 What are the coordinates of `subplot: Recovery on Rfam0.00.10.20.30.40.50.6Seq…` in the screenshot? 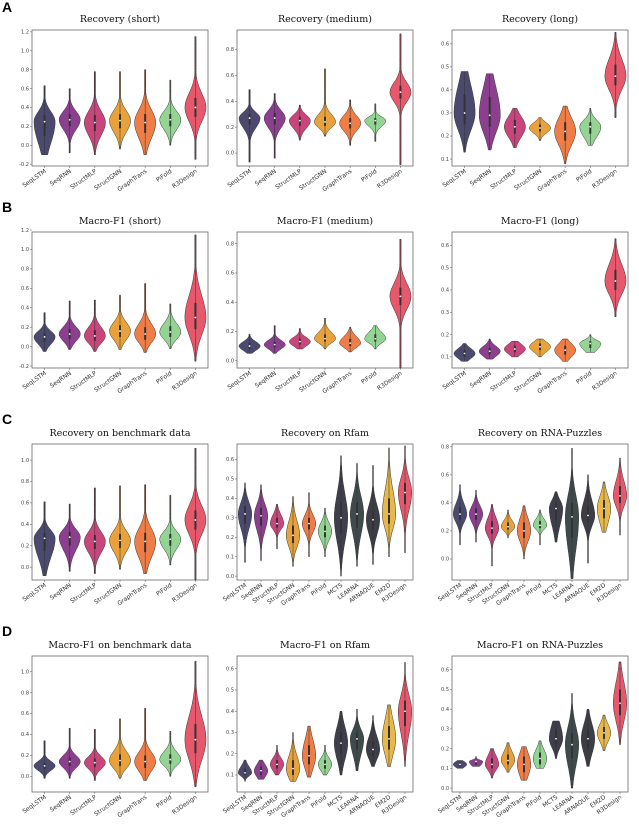 It's located at (318, 517).